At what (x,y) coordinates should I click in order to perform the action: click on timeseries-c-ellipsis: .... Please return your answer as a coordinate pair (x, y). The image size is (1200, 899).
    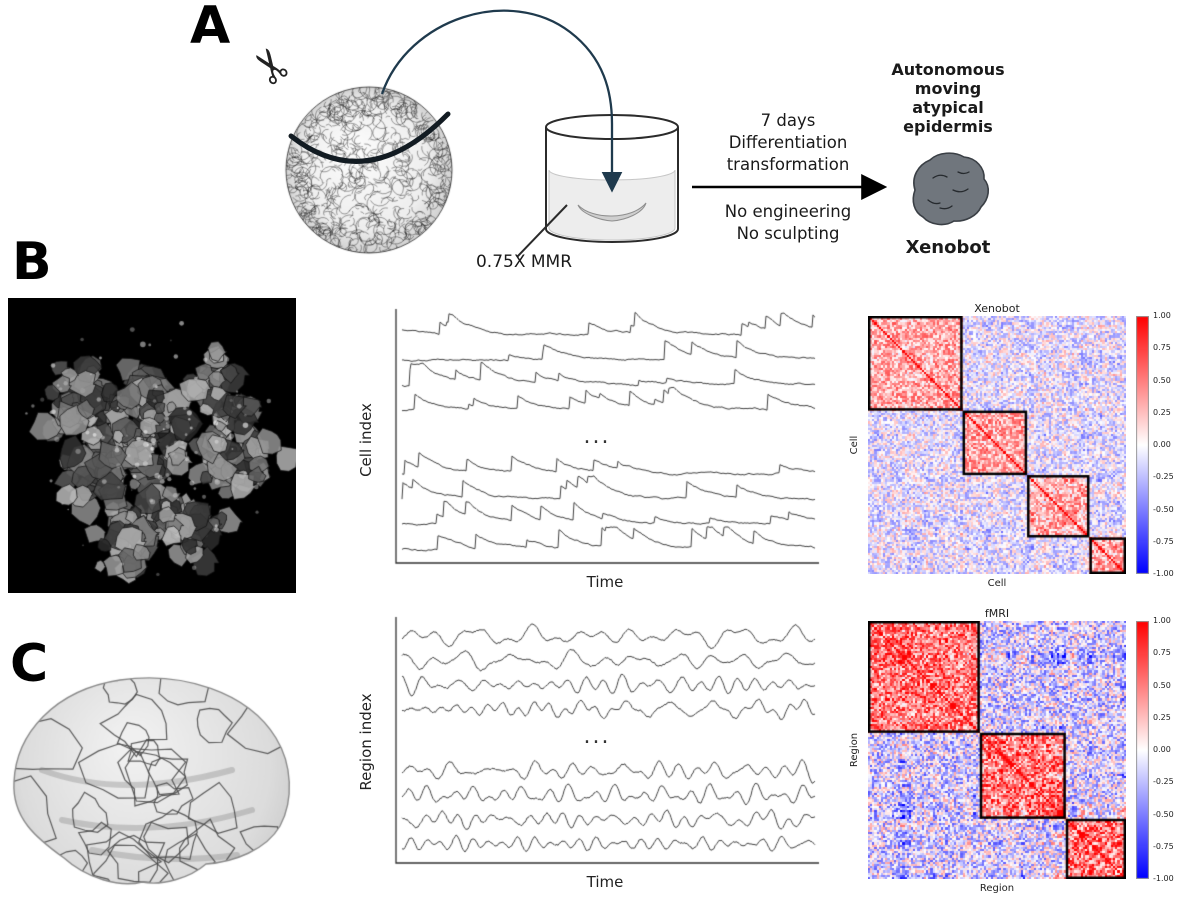
    Looking at the image, I should click on (597, 736).